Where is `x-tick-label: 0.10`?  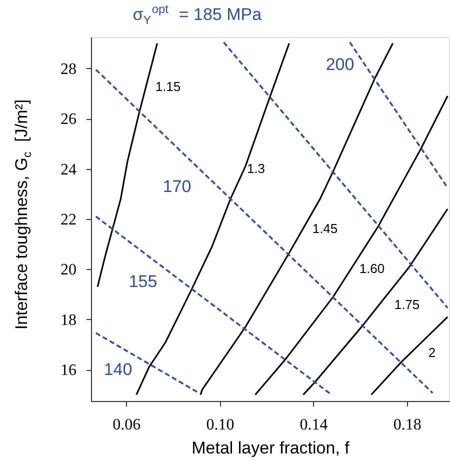
x-tick-label: 0.10 is located at coordinates (220, 425).